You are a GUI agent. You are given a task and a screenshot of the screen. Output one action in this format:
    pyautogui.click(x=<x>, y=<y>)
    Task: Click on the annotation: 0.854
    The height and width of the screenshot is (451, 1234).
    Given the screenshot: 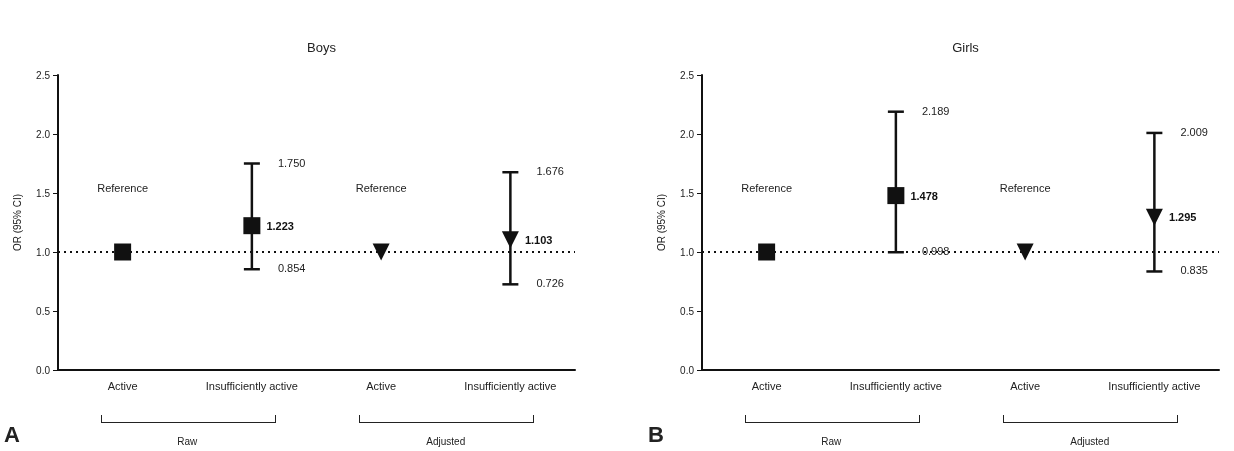 What is the action you would take?
    pyautogui.click(x=291, y=268)
    